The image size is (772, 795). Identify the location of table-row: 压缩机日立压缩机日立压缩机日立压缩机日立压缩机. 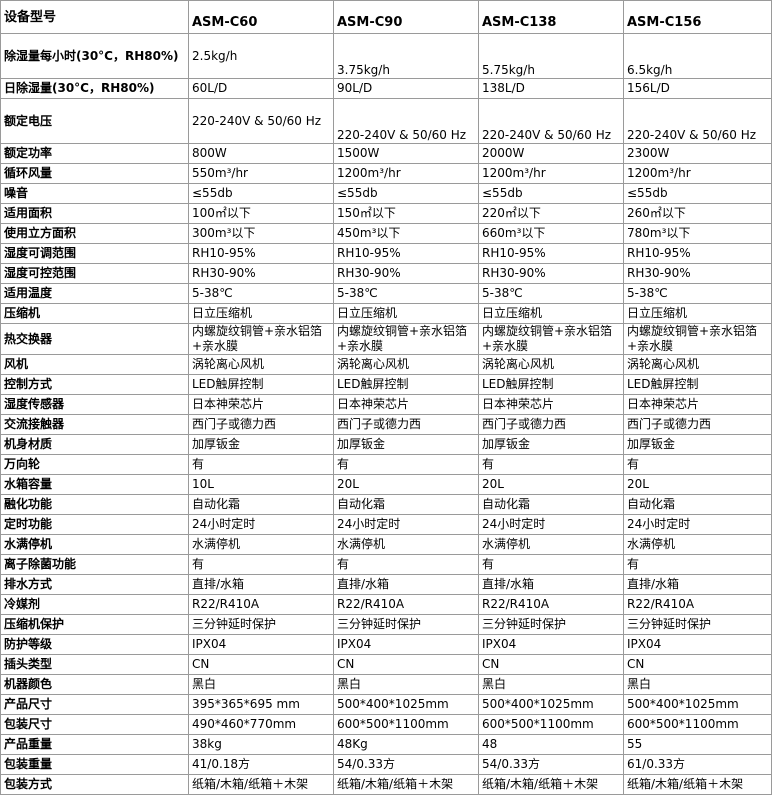
(386, 314).